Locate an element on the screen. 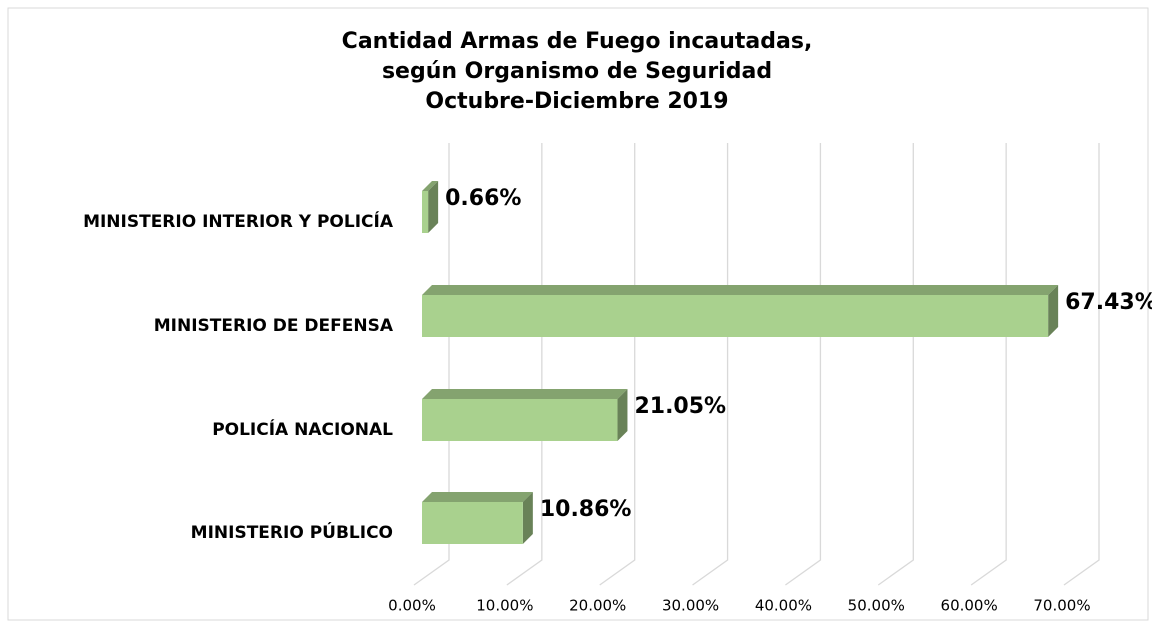  y-tick-label: MINISTERIO INTERIOR Y POLICÍA is located at coordinates (238, 221).